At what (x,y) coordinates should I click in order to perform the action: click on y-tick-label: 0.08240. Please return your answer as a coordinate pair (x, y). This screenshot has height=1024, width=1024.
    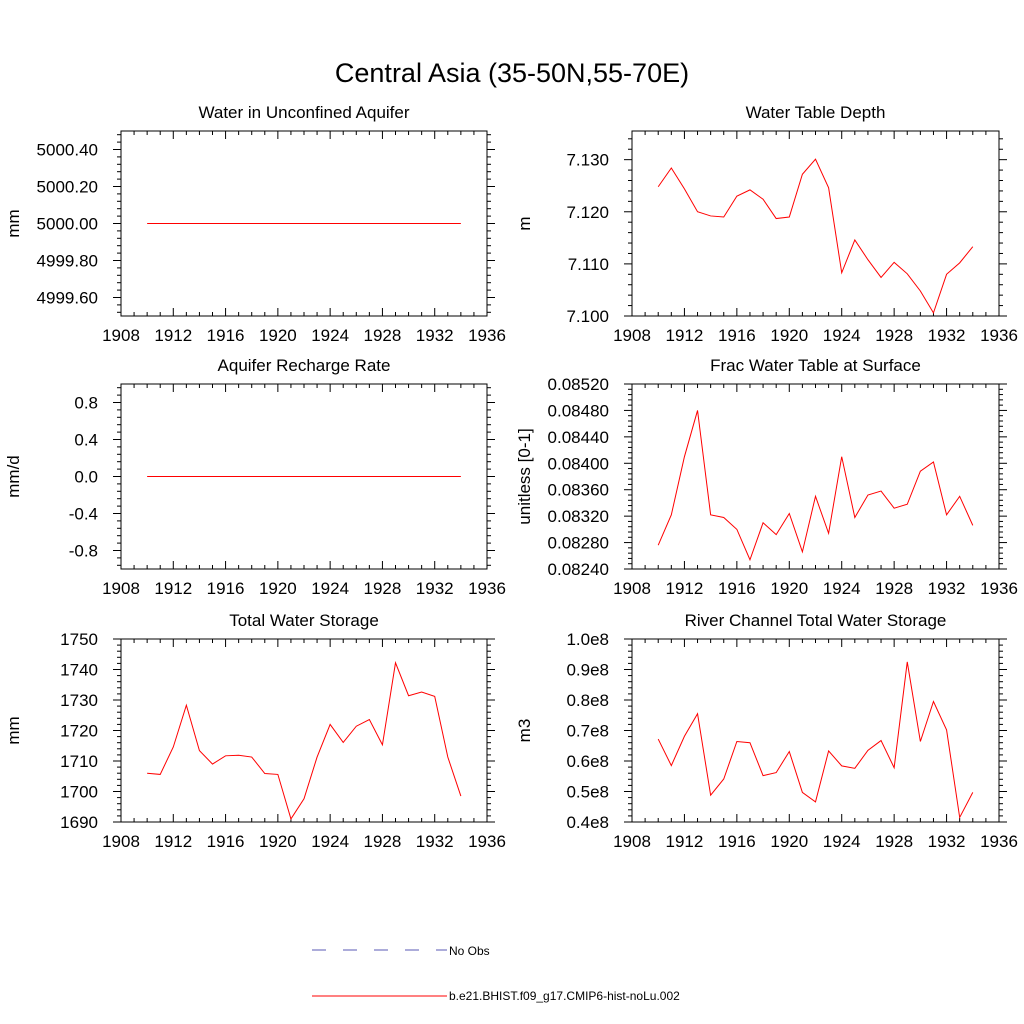
    Looking at the image, I should click on (578, 569).